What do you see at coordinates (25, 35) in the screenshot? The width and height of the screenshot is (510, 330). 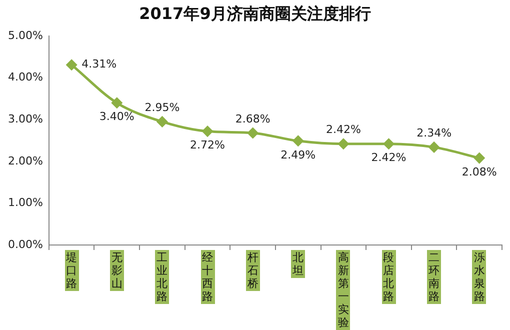 I see `y-tick-label: 5.00%` at bounding box center [25, 35].